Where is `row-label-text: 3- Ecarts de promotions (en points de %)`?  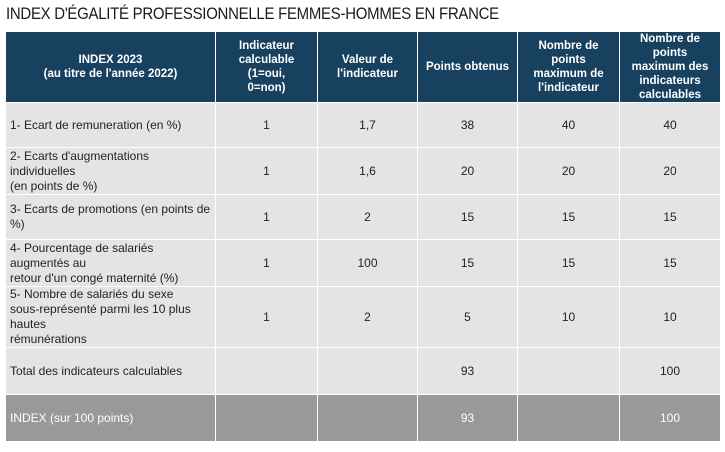
row-label-text: 3- Ecarts de promotions (en points de %) is located at coordinates (110, 216).